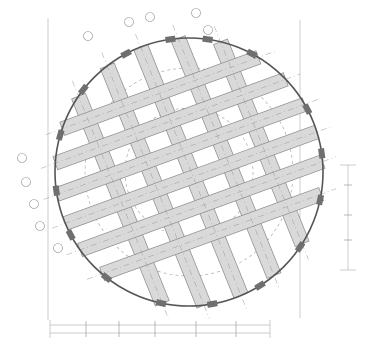  I want to click on dimension-ticks-bottom, so click(161, 329).